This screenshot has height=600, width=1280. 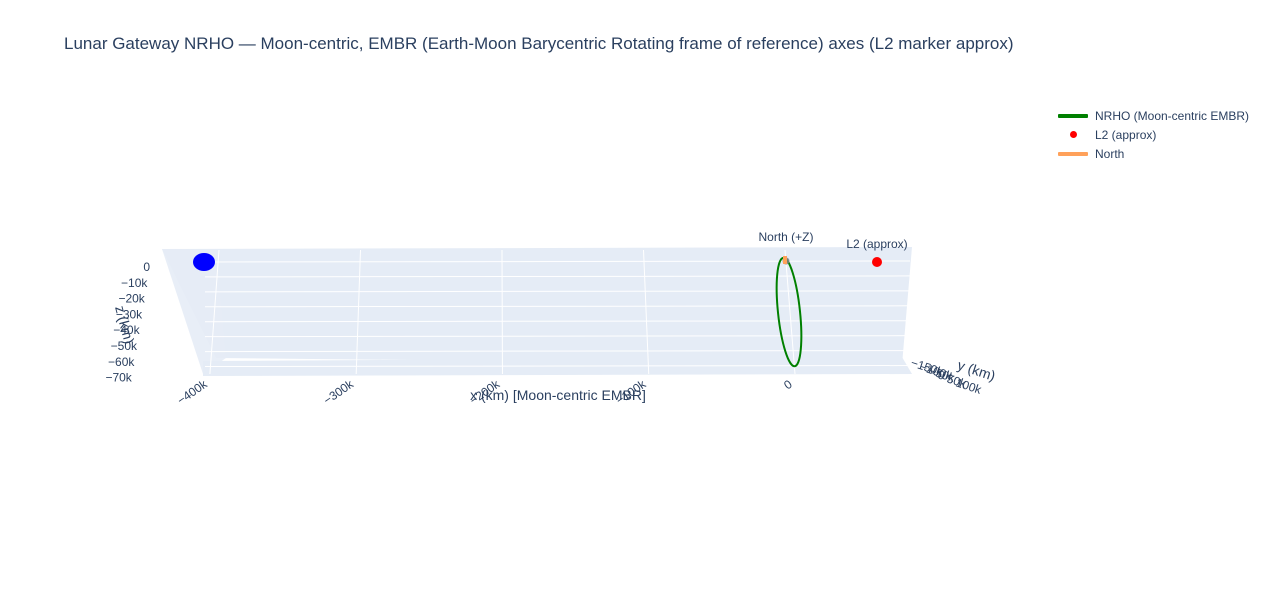 What do you see at coordinates (1073, 153) in the screenshot?
I see `legend-swatch-north` at bounding box center [1073, 153].